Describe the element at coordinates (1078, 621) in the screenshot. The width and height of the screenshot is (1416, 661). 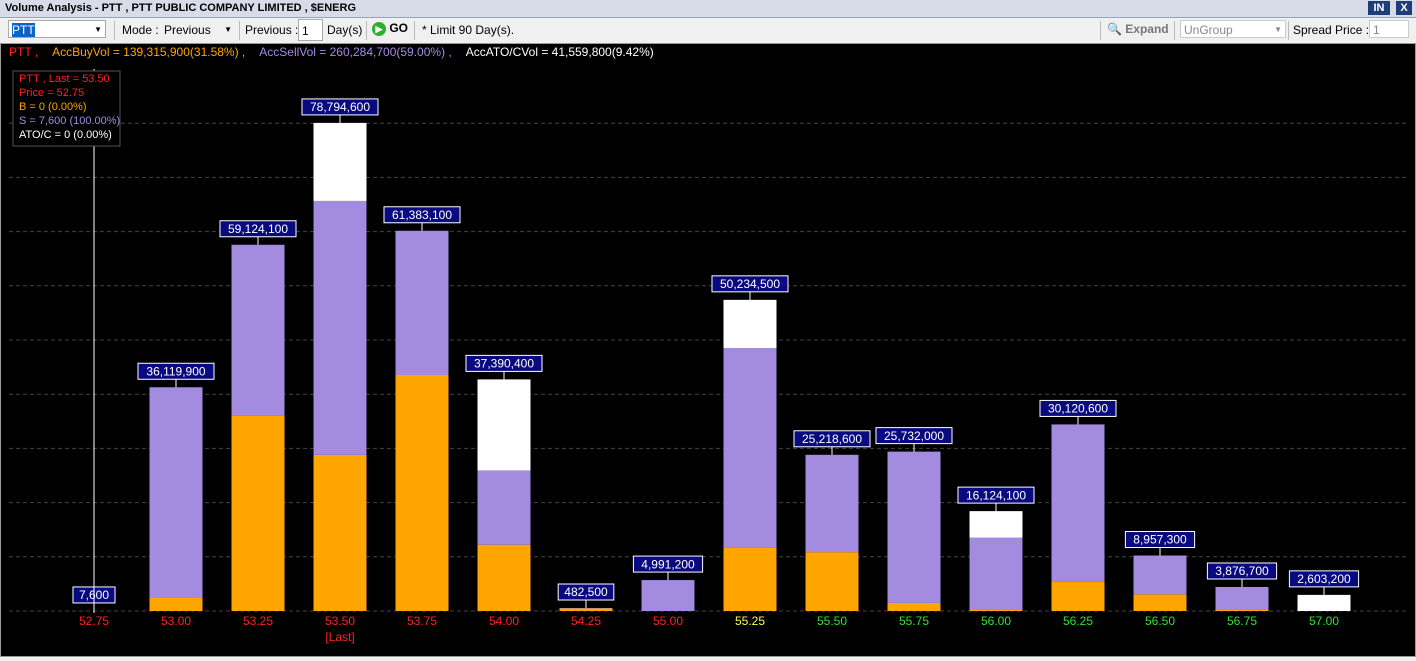
I see `x-tick-label: 56.25` at that location.